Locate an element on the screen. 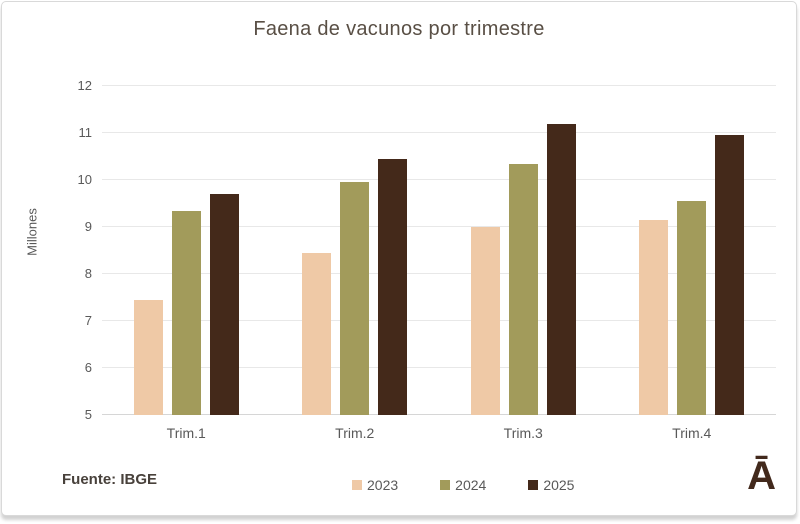 The image size is (800, 524). bar-group-Trim.2 is located at coordinates (355, 250).